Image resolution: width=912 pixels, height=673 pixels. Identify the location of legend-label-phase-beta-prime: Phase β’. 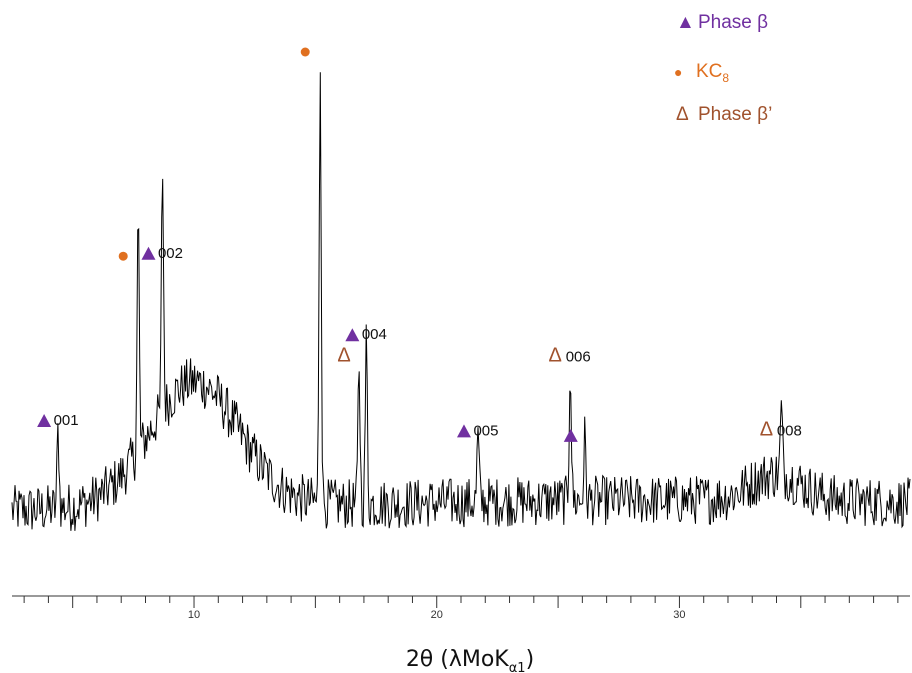
(735, 114).